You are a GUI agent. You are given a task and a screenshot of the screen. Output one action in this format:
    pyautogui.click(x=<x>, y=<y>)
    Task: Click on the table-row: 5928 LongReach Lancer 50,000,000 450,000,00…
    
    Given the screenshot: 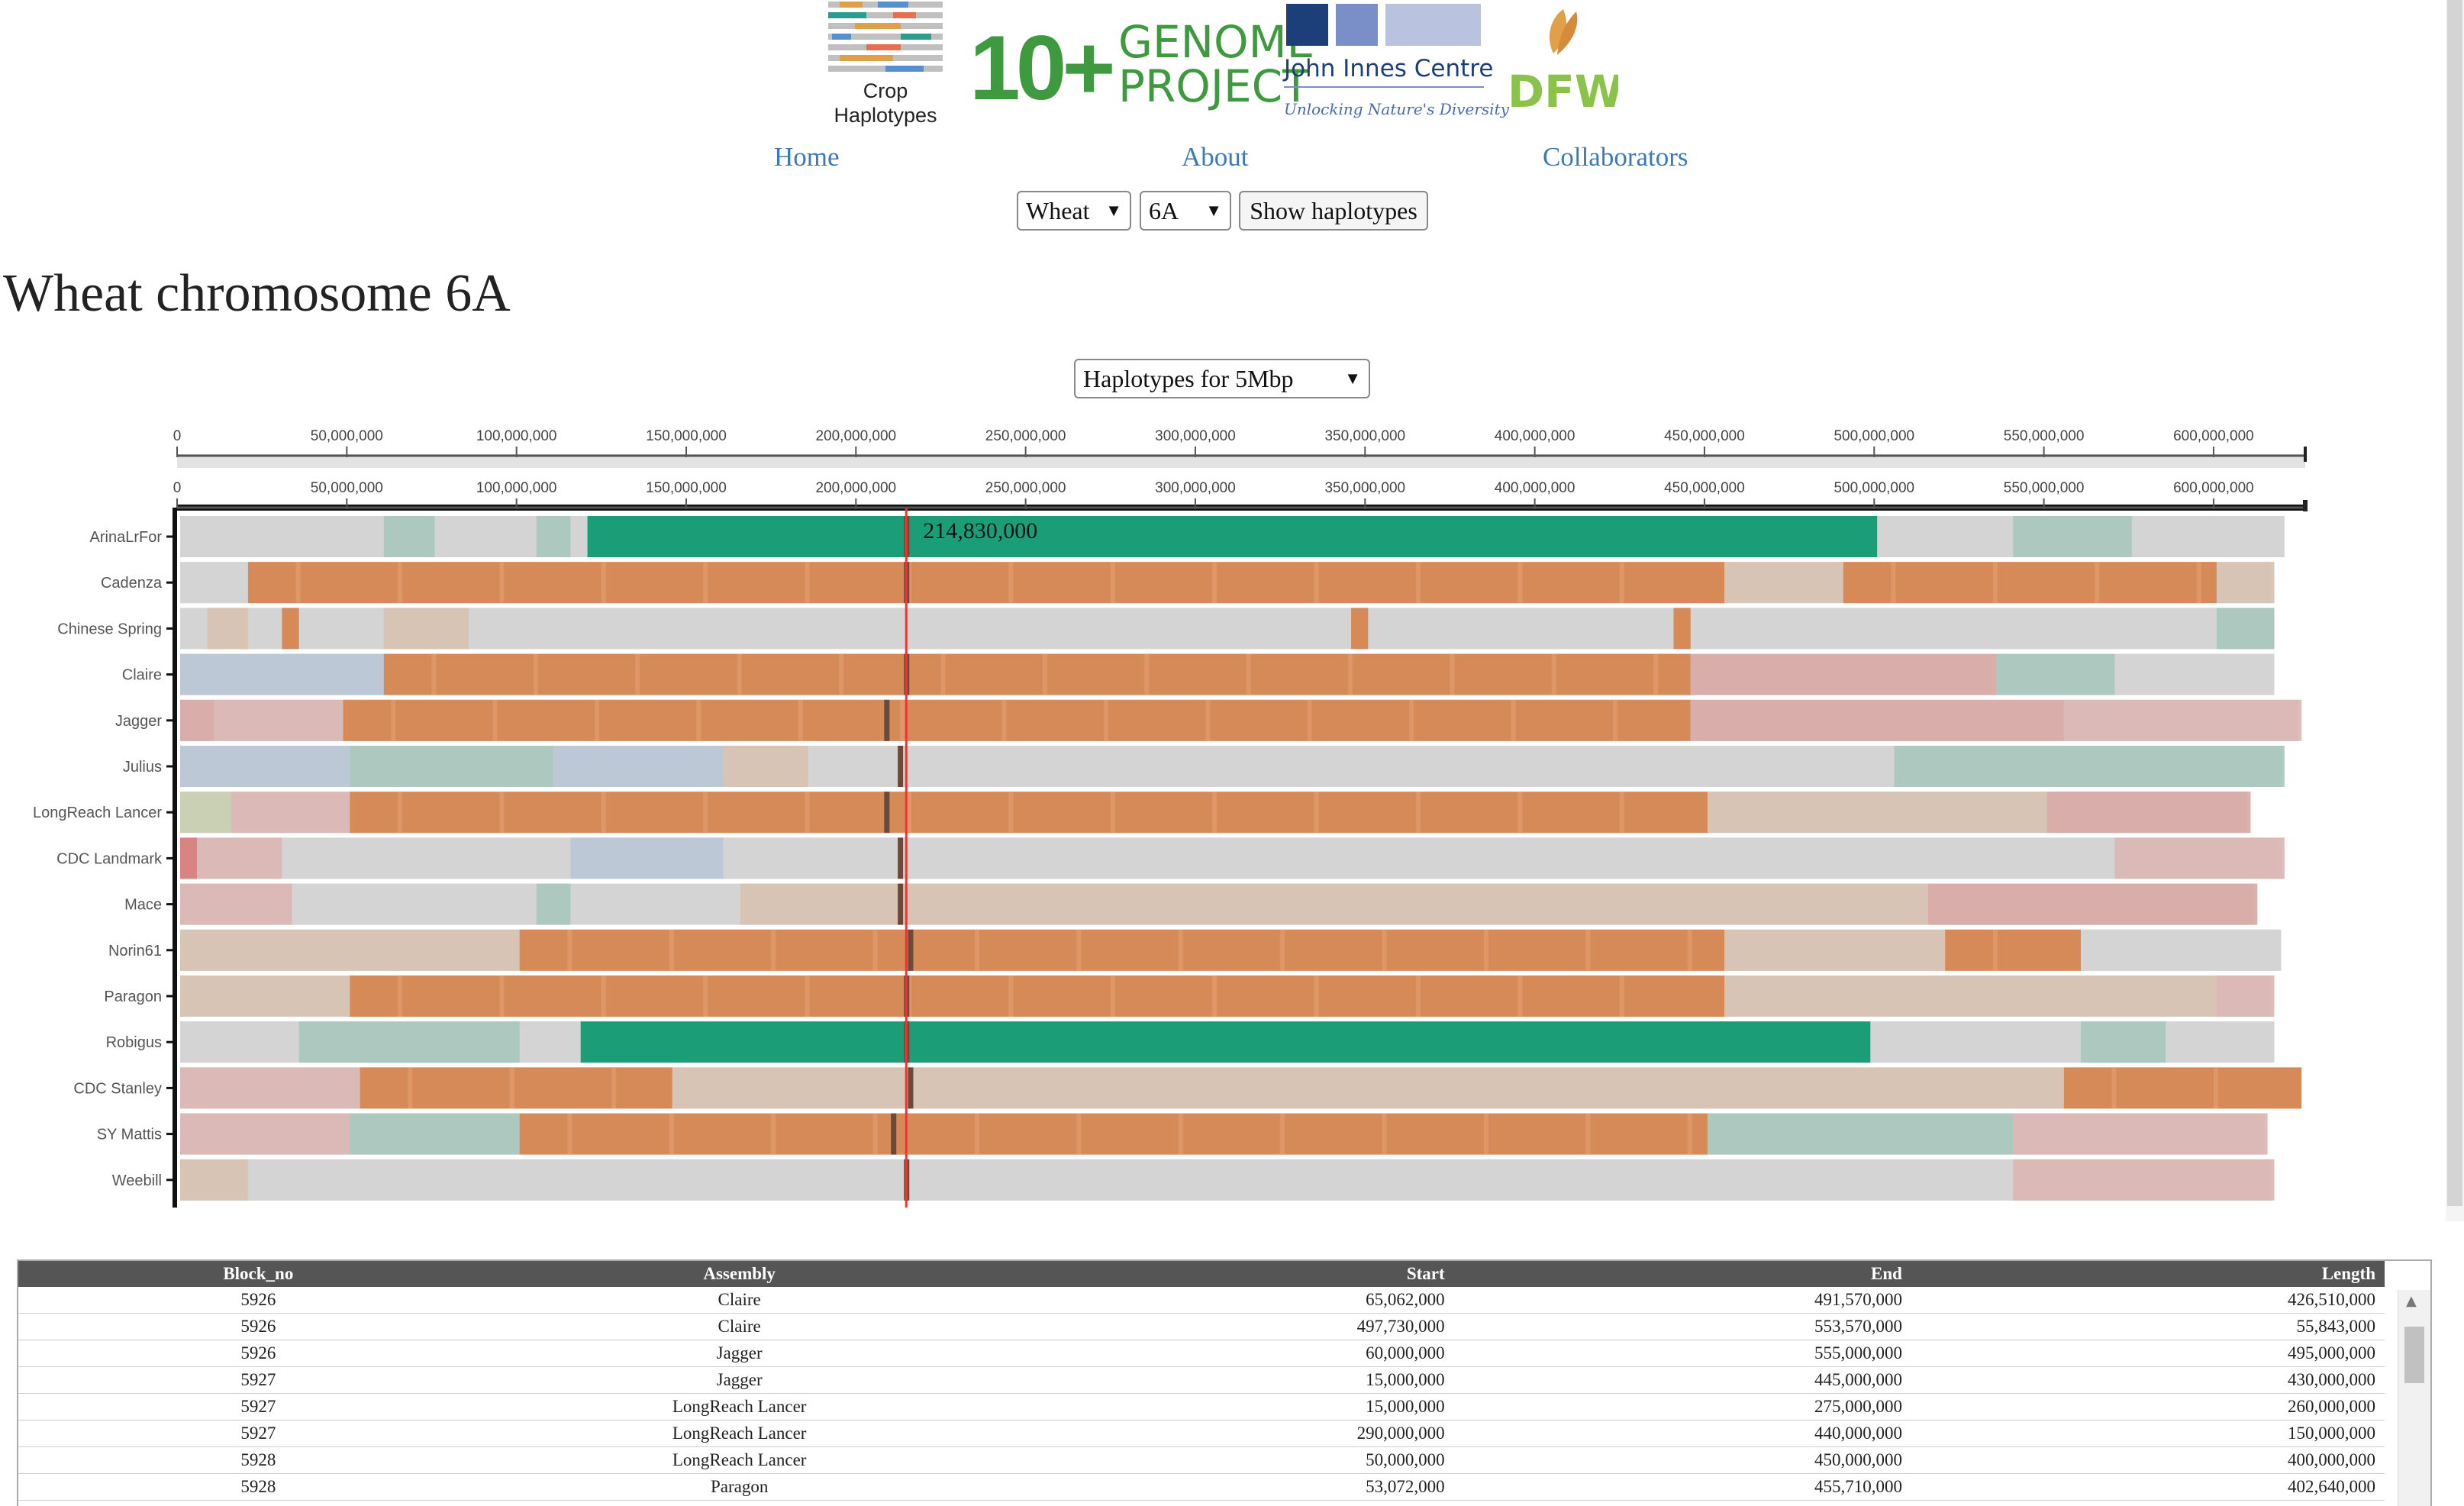 What is the action you would take?
    pyautogui.click(x=1202, y=1460)
    